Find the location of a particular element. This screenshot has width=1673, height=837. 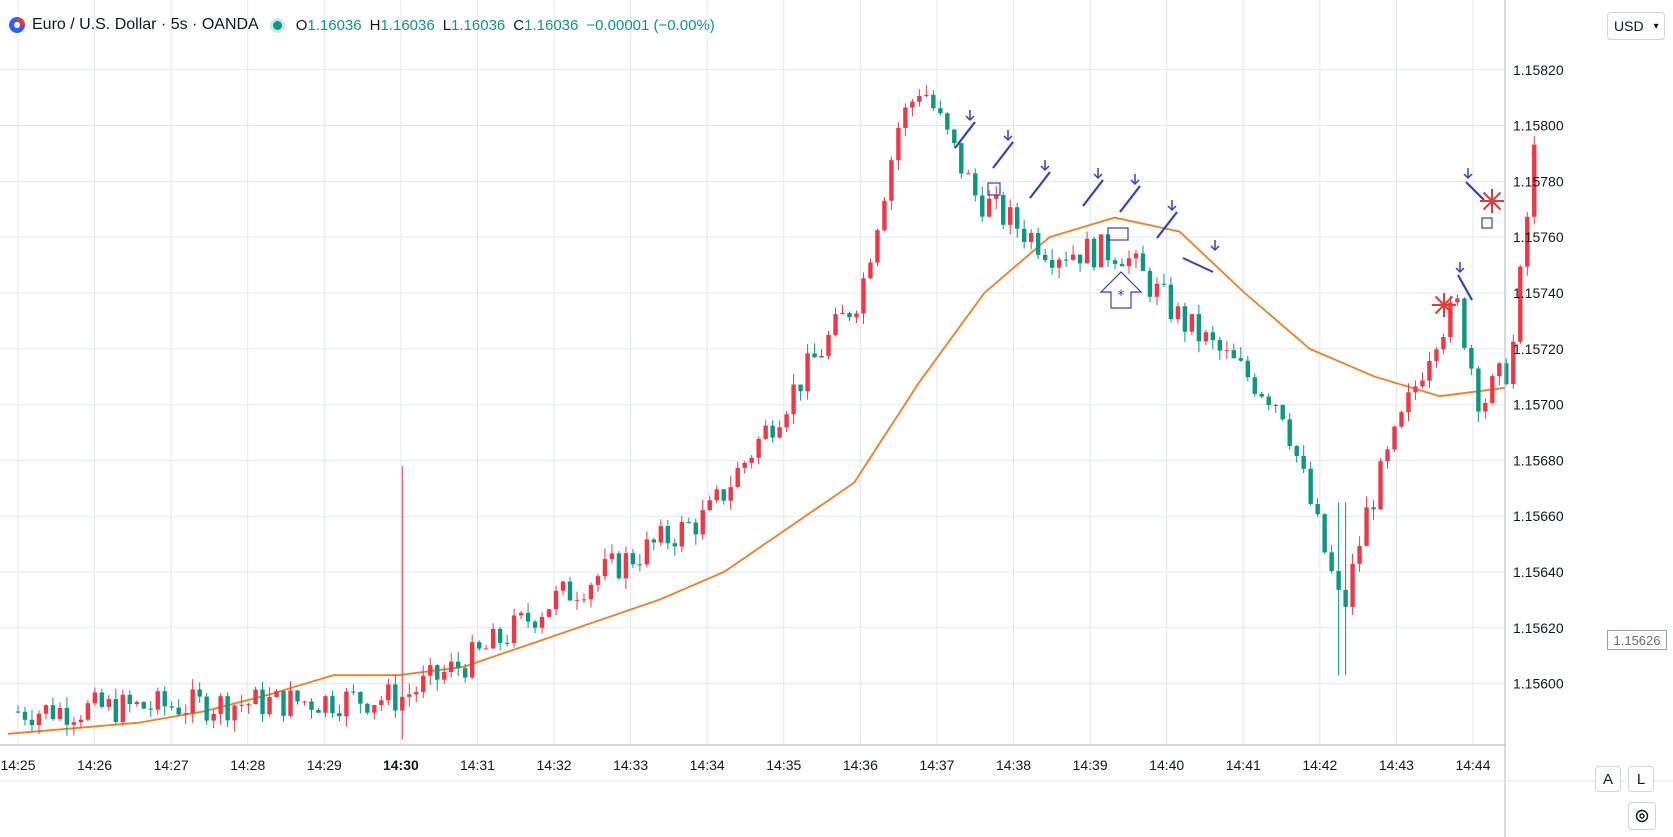

auto-scale-button: A is located at coordinates (1608, 779).